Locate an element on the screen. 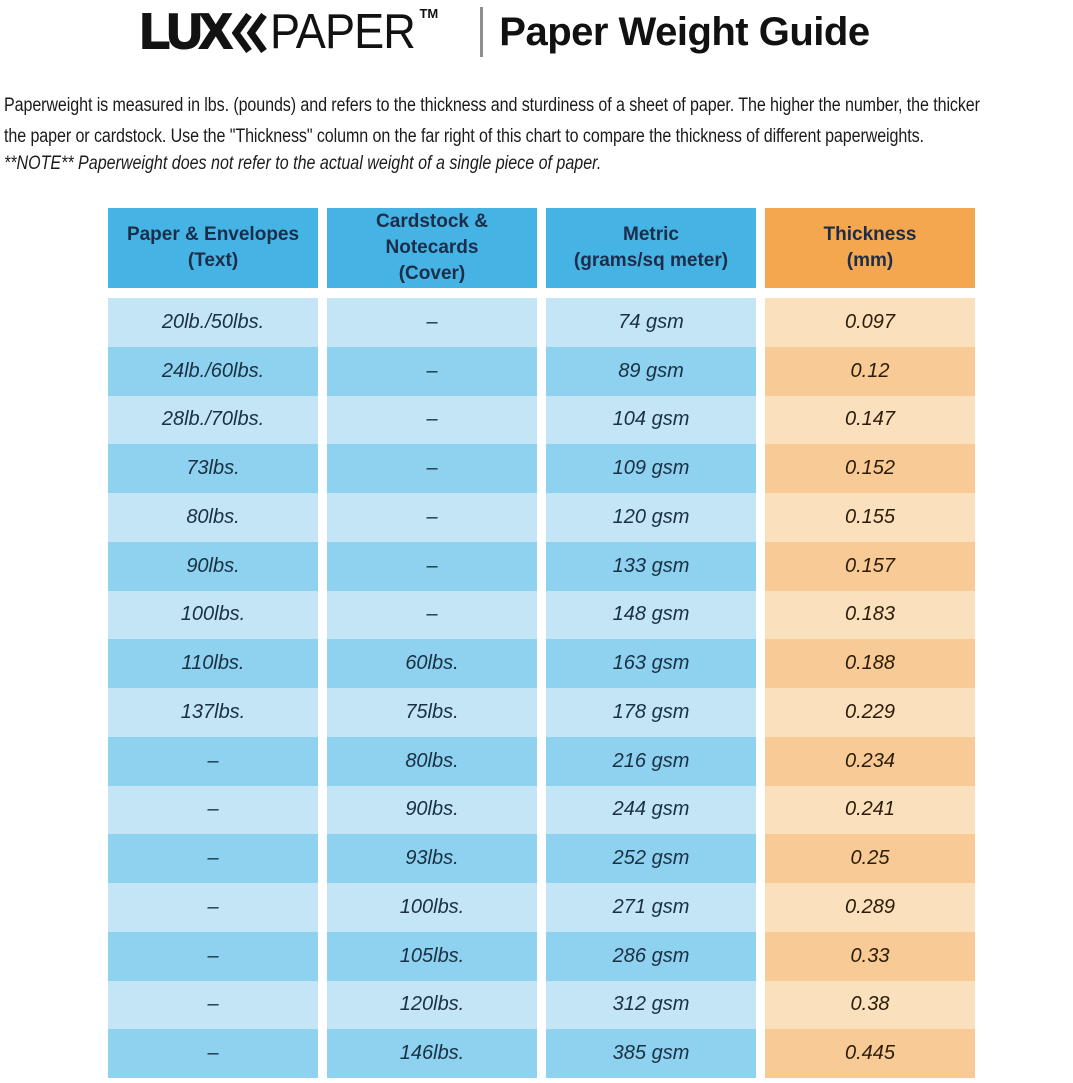 This screenshot has width=1073, height=1083. column-header-label: Thickness is located at coordinates (870, 234).